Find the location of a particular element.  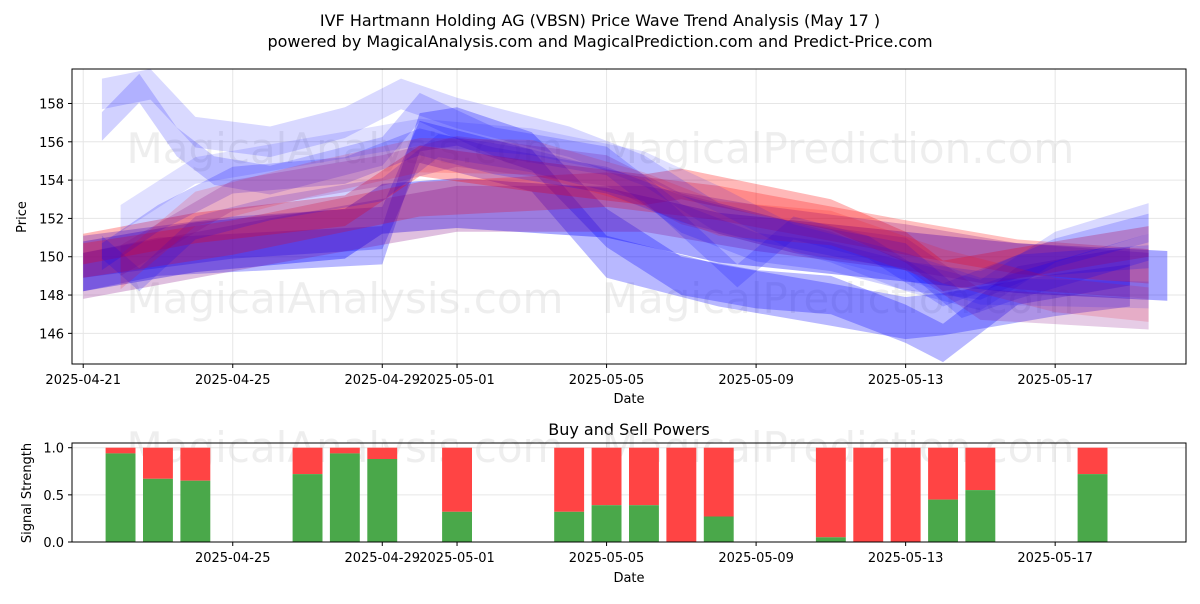

top-y-ticks: 146 148 150 152 154 156 158 is located at coordinates (55, 219).